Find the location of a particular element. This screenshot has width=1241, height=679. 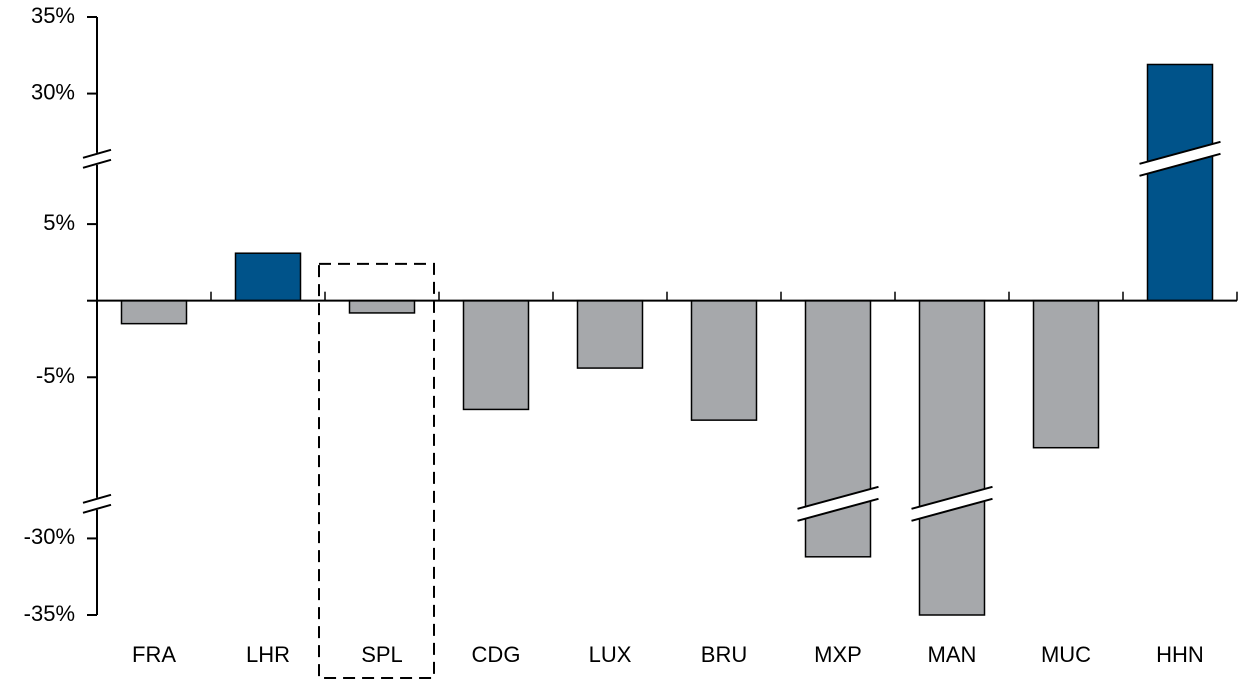

x-tick-label: MXP is located at coordinates (838, 654).